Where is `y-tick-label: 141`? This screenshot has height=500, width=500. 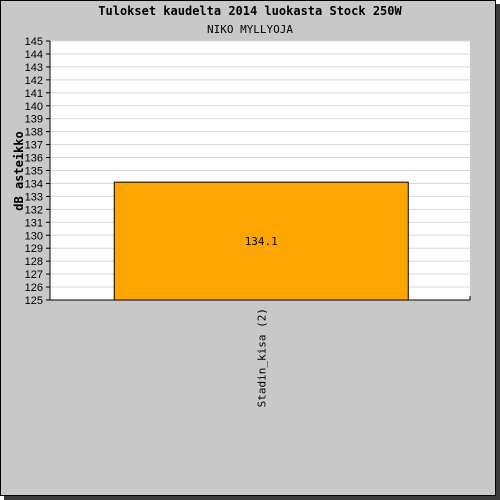
y-tick-label: 141 is located at coordinates (34, 94).